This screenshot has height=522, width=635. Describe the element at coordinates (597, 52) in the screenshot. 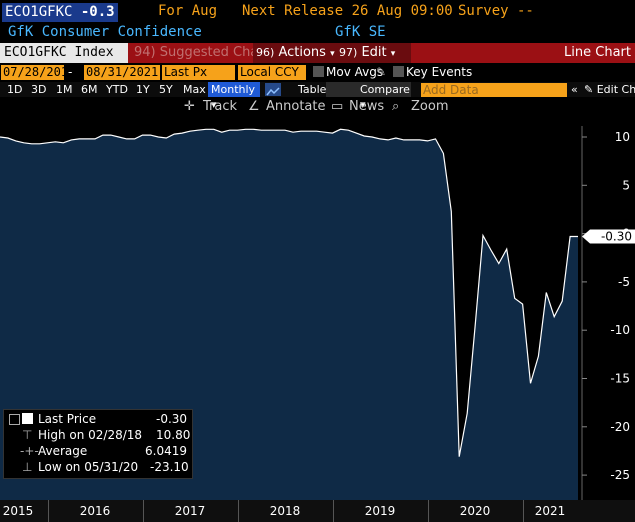

I see `chart-type-label: Line Chart` at that location.